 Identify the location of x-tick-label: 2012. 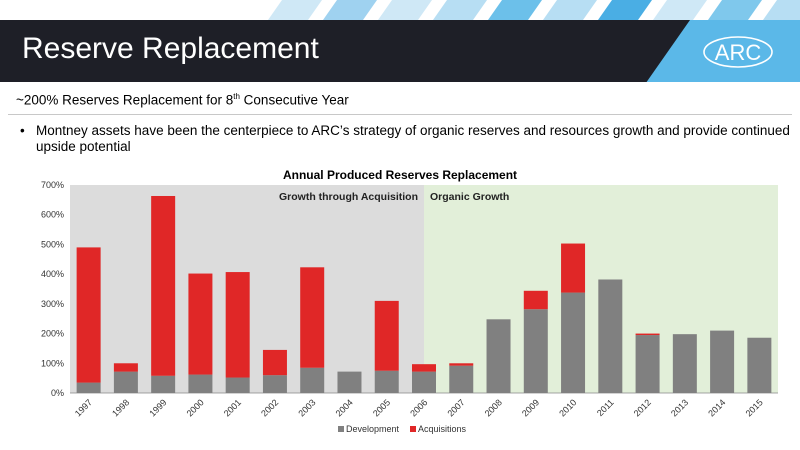
(642, 407).